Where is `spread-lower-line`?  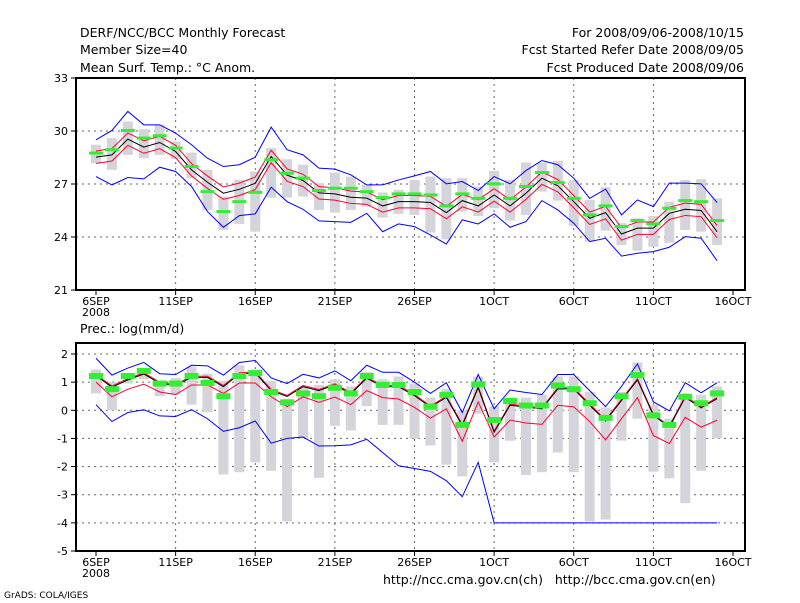 spread-lower-line is located at coordinates (406, 413).